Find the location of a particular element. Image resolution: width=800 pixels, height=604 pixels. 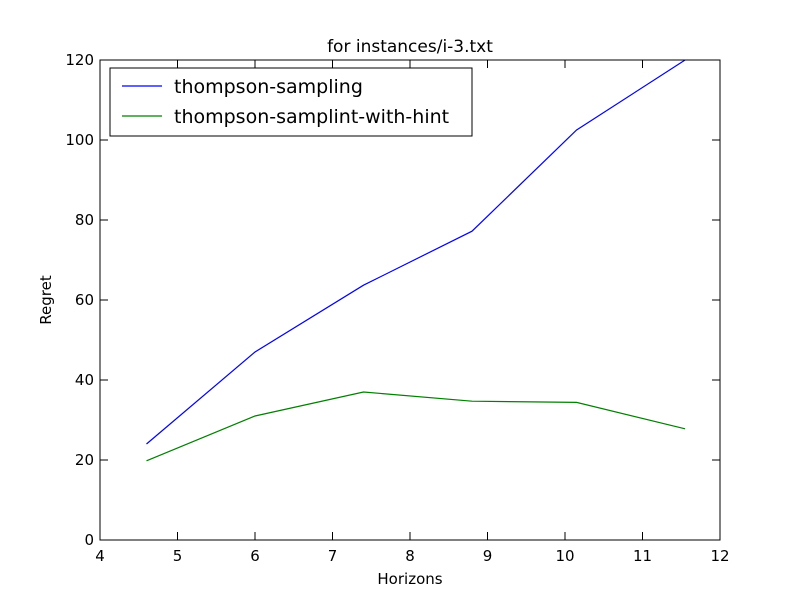

y-tick-label: 80 is located at coordinates (84, 220).